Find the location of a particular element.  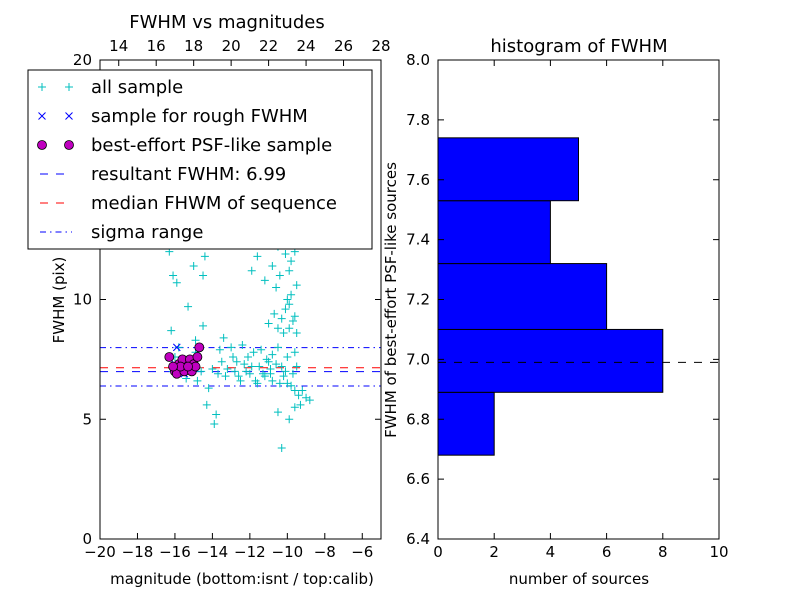

left-x-tick-label: −8 is located at coordinates (325, 552).